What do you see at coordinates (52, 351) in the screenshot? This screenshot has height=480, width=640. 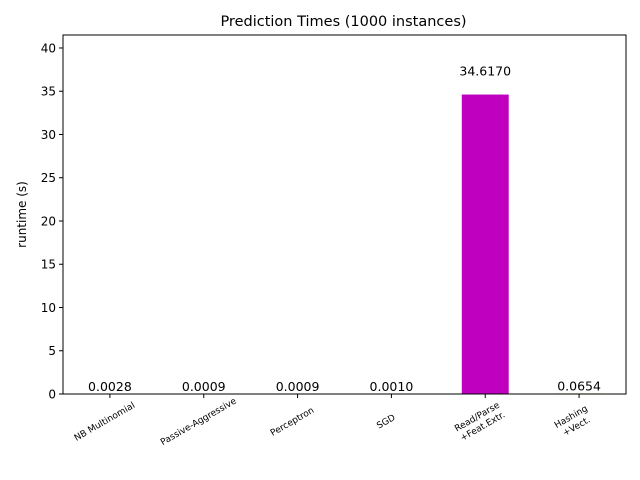 I see `y-tick-label: 5` at bounding box center [52, 351].